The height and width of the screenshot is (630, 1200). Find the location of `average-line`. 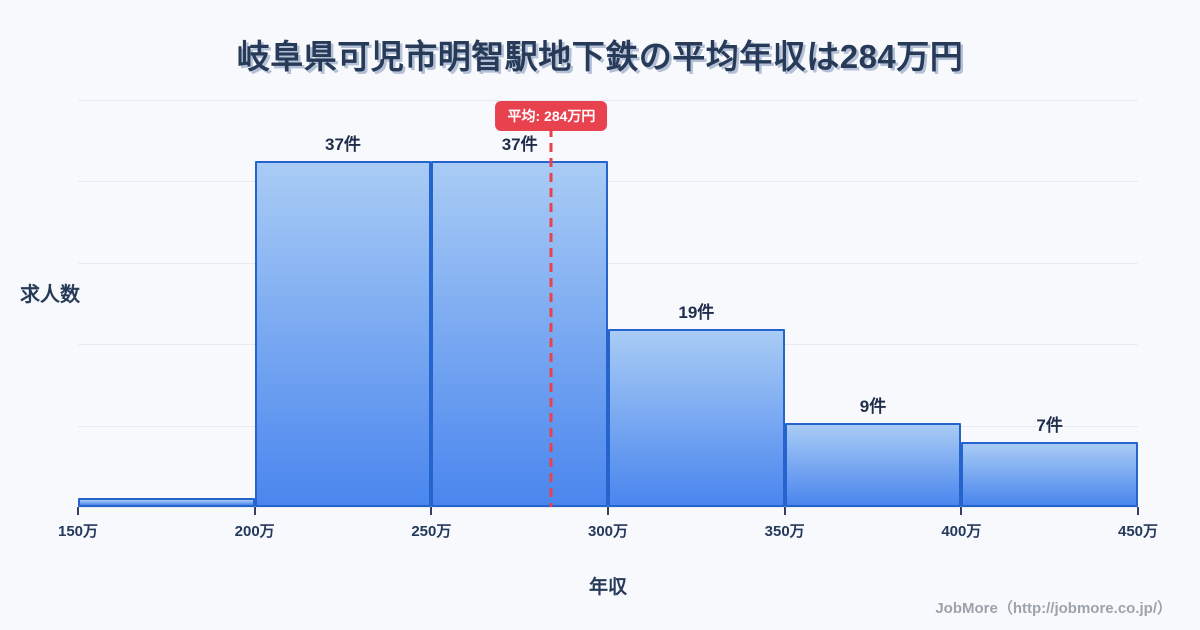

average-line is located at coordinates (551, 317).